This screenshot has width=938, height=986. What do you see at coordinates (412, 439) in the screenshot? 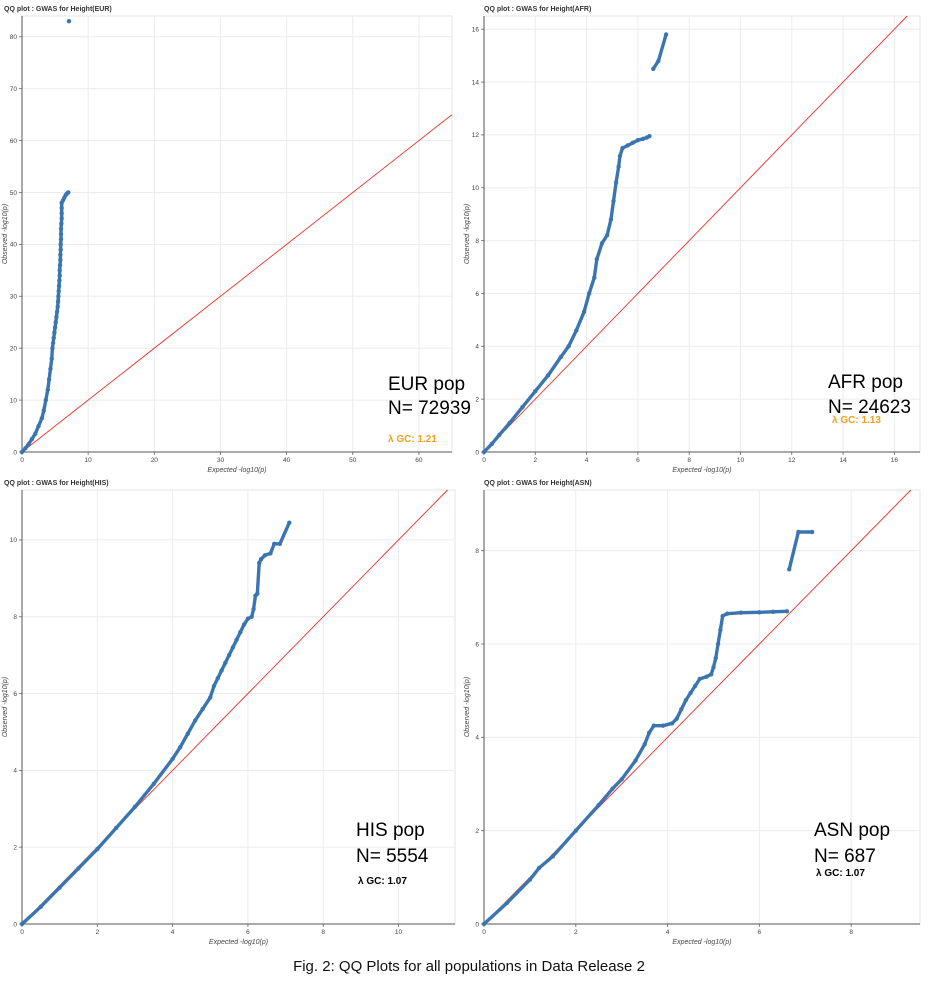
I see `lambda-gc-label: λ GC: 1.21` at bounding box center [412, 439].